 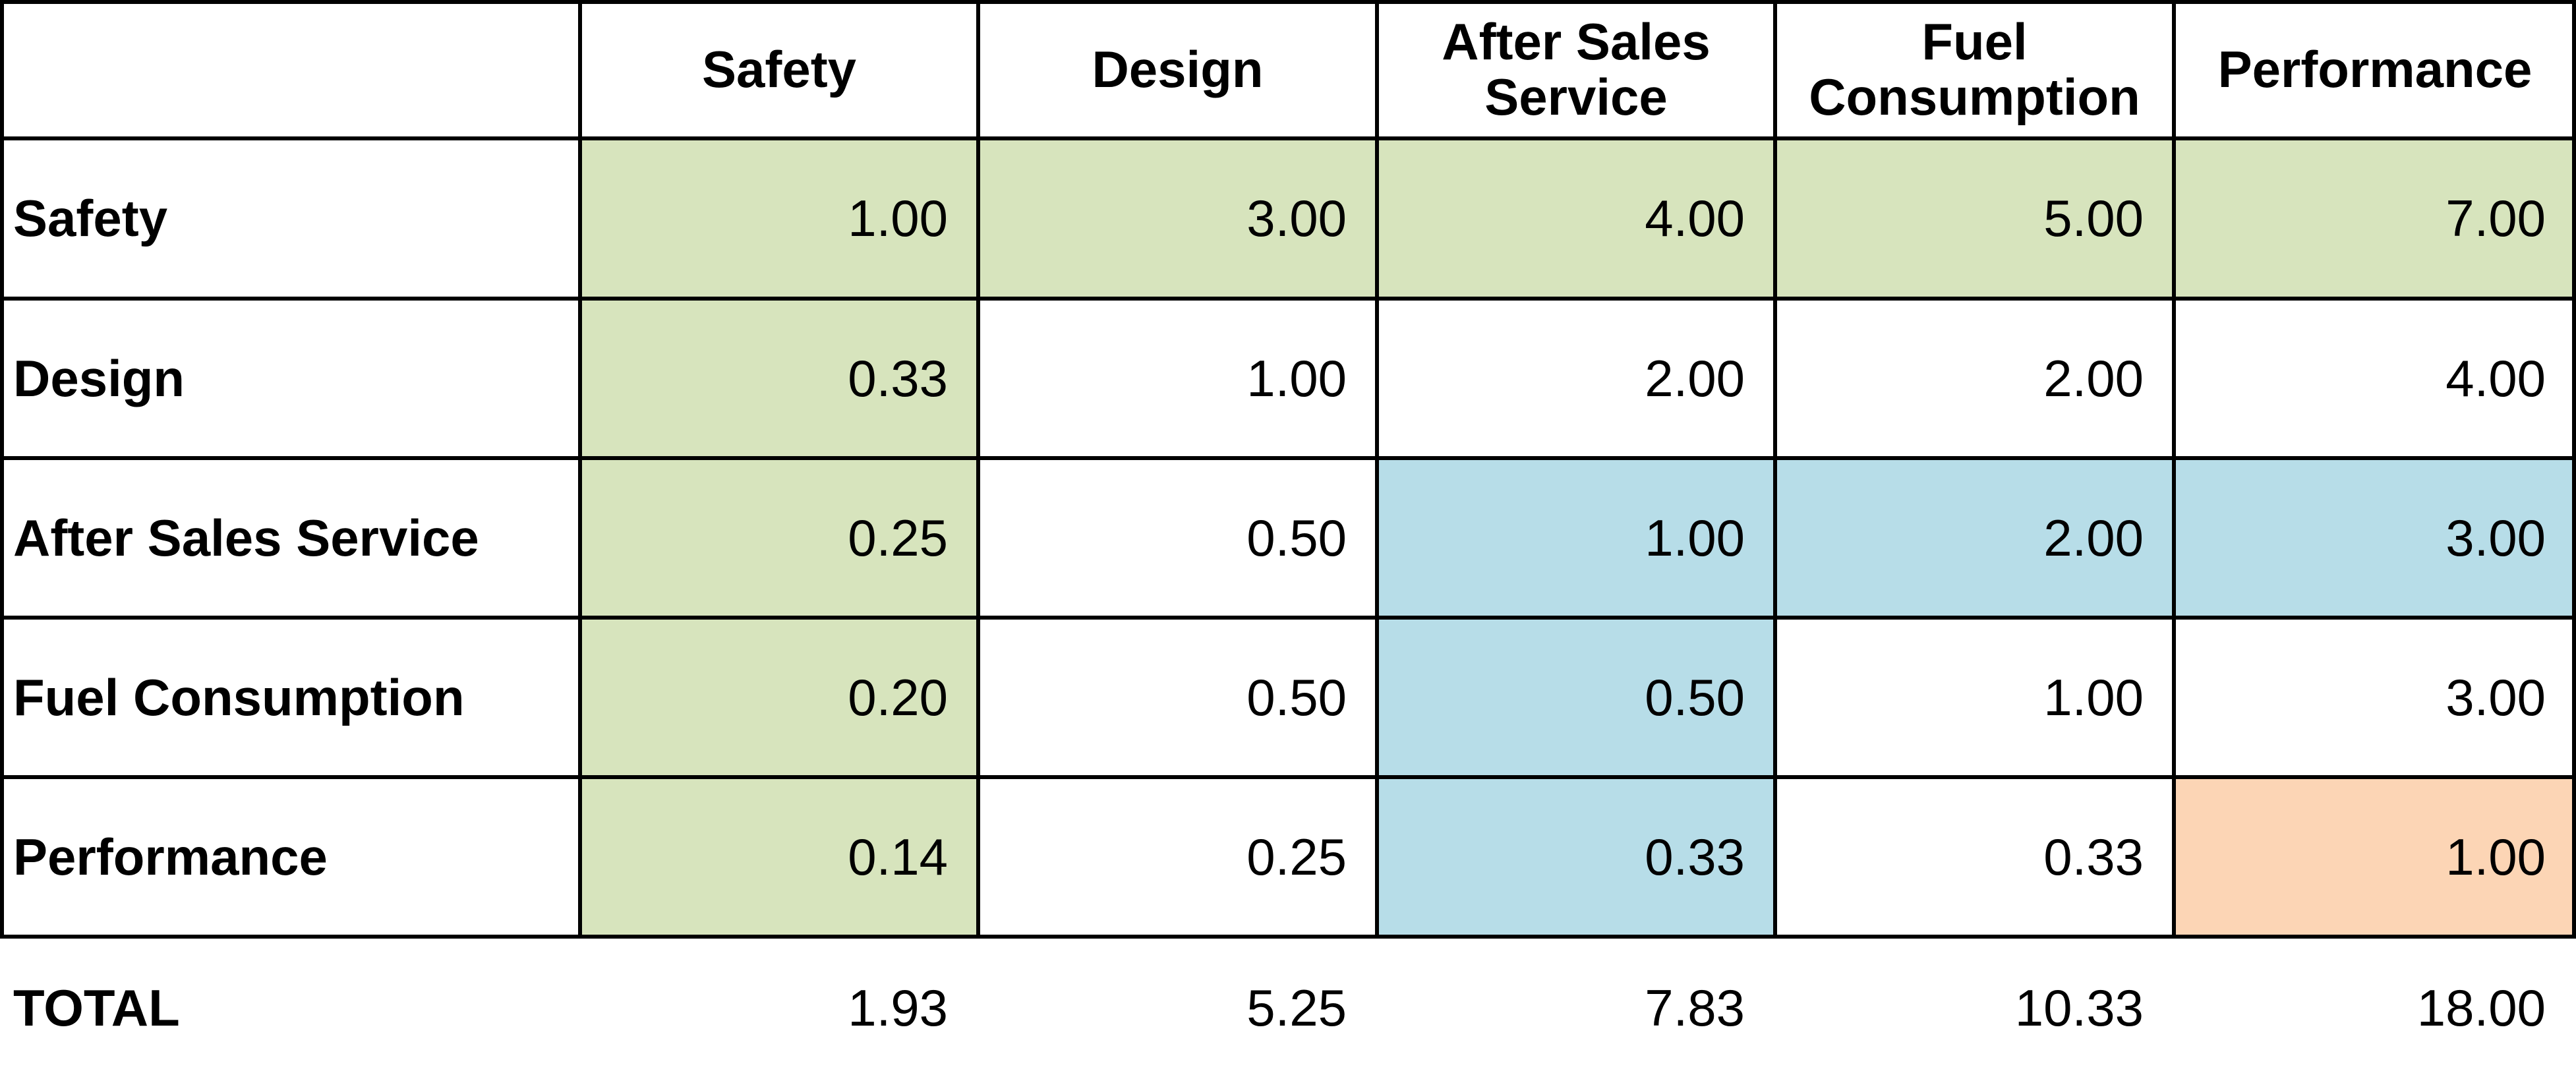 I want to click on total-value-4: 18.00, so click(x=2375, y=1008).